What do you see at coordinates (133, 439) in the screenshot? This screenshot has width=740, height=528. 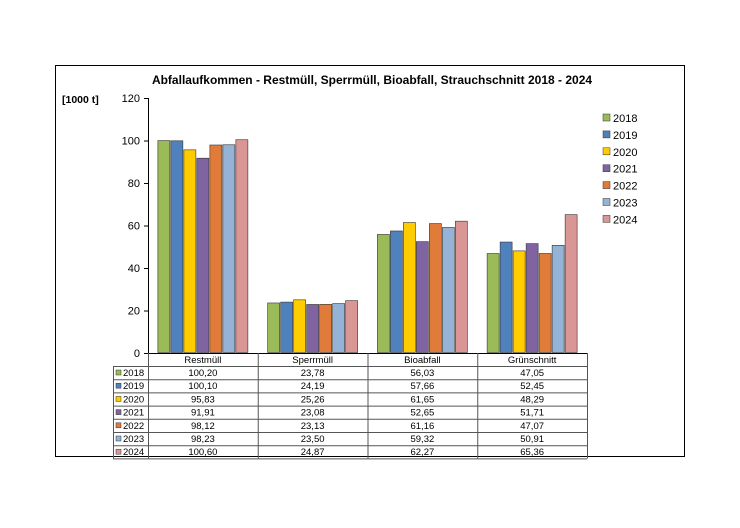 I see `table-row-label: 2023` at bounding box center [133, 439].